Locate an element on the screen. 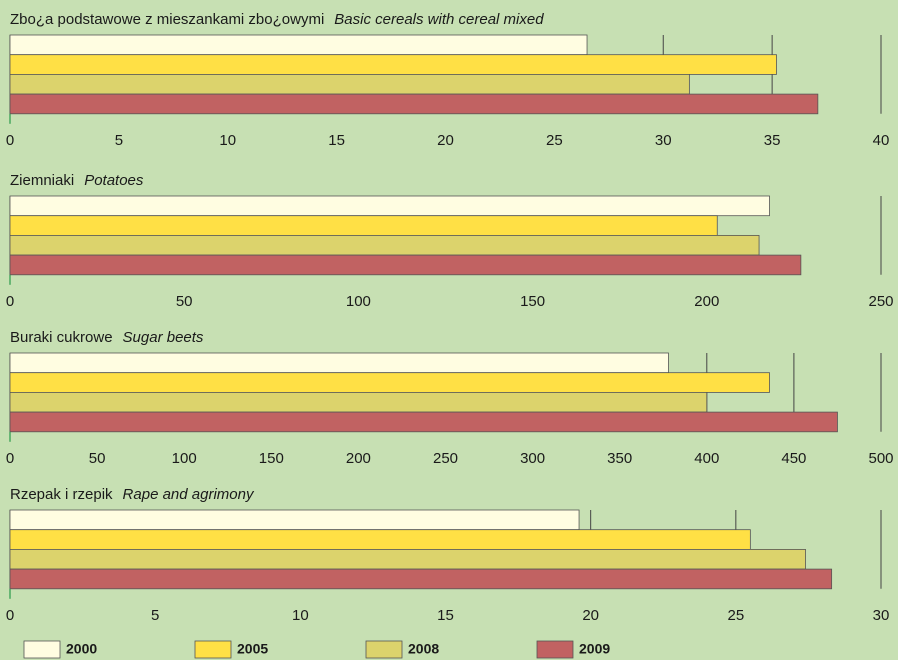 This screenshot has width=898, height=660. x-tick-label: 500 is located at coordinates (880, 458).